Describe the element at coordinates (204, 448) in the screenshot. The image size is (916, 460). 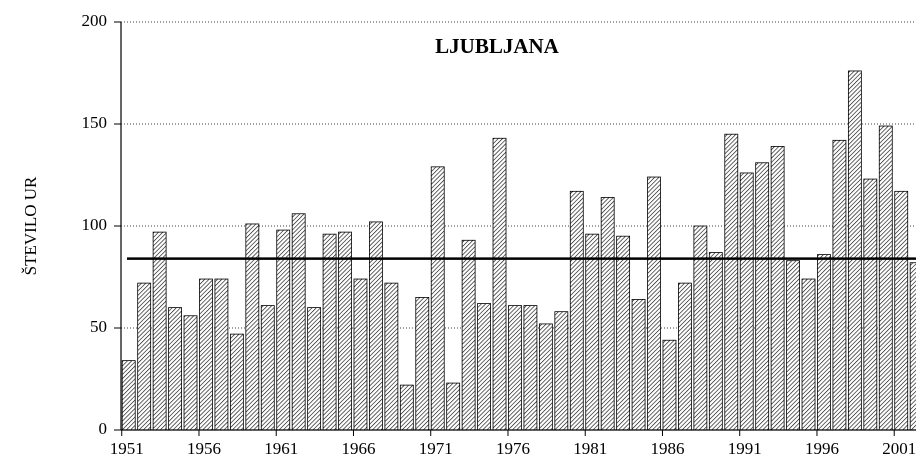
I see `x-tick-label: 1956` at that location.